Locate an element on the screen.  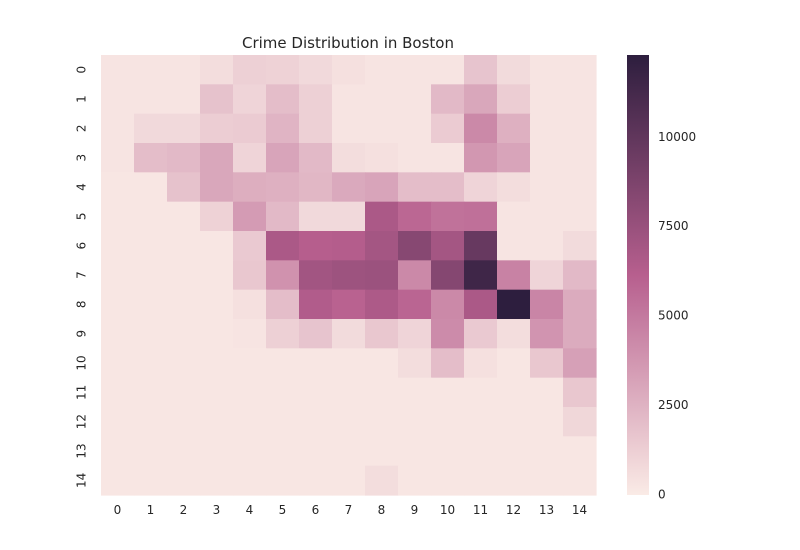
heatmap-cell-r14-c13 is located at coordinates (547, 480).